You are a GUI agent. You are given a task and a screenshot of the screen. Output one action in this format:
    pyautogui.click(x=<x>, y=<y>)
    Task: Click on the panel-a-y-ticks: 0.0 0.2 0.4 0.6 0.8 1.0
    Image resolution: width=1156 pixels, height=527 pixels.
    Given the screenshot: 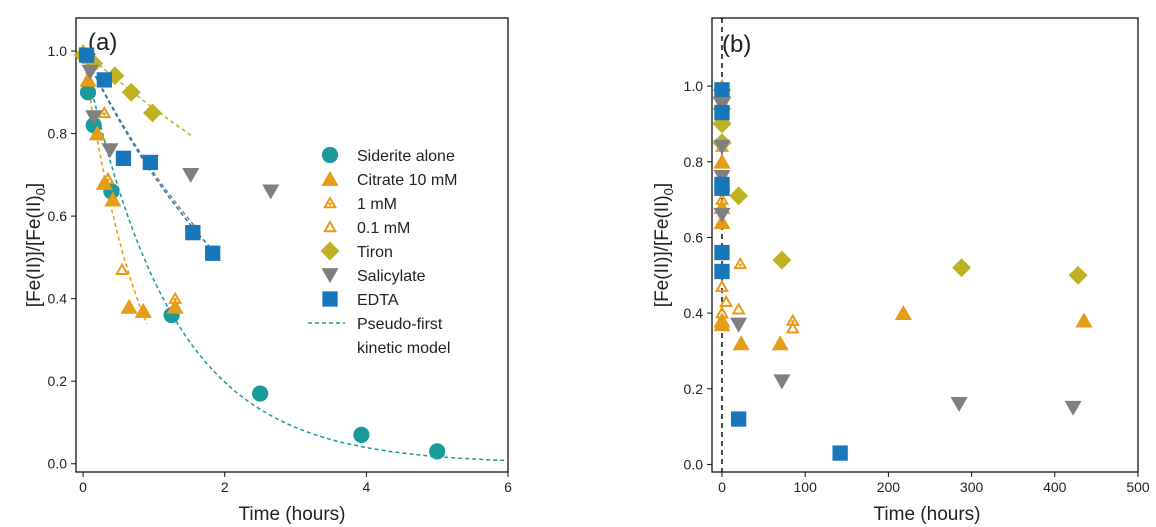 What is the action you would take?
    pyautogui.click(x=62, y=257)
    